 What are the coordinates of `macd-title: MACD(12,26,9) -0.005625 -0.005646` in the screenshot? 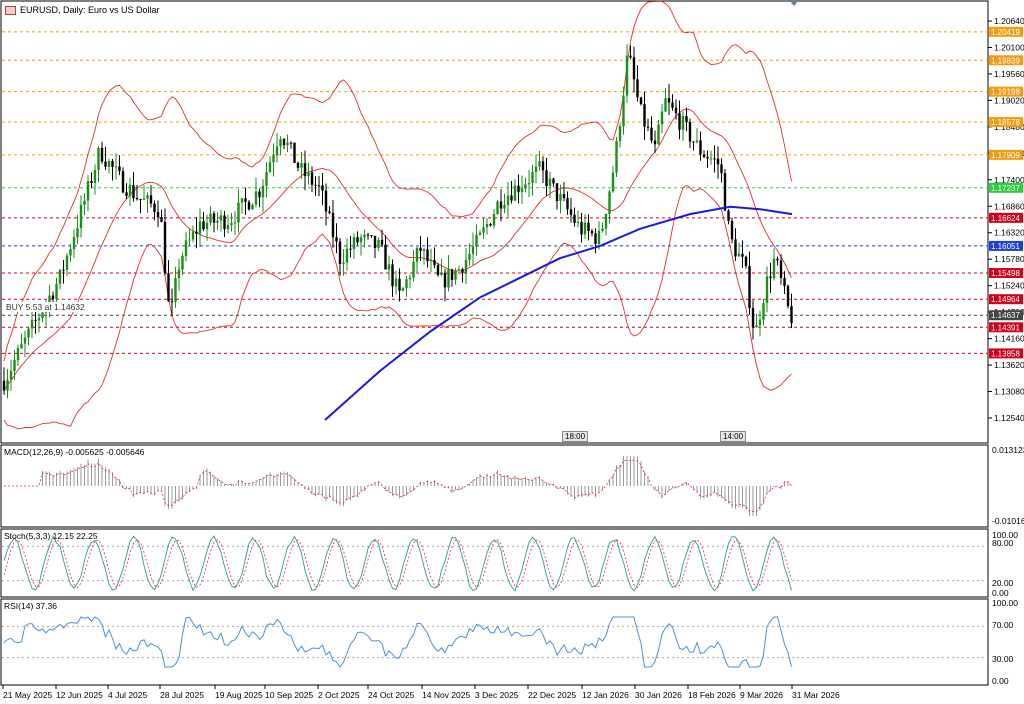 It's located at (74, 452).